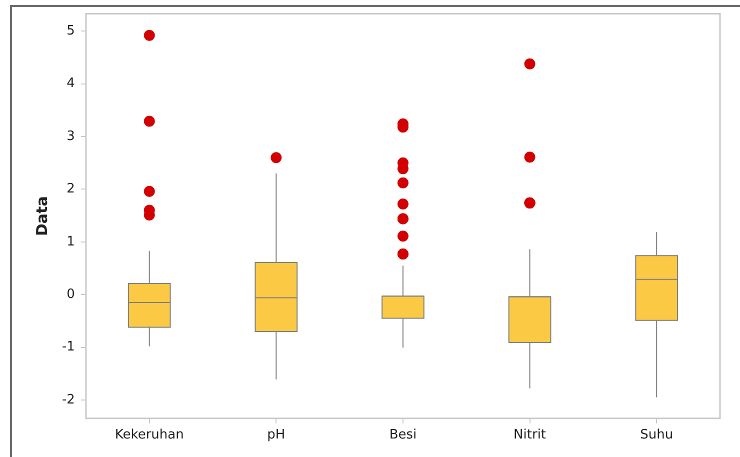 The width and height of the screenshot is (740, 457). What do you see at coordinates (149, 435) in the screenshot?
I see `x-tick-label: Kekeruhan` at bounding box center [149, 435].